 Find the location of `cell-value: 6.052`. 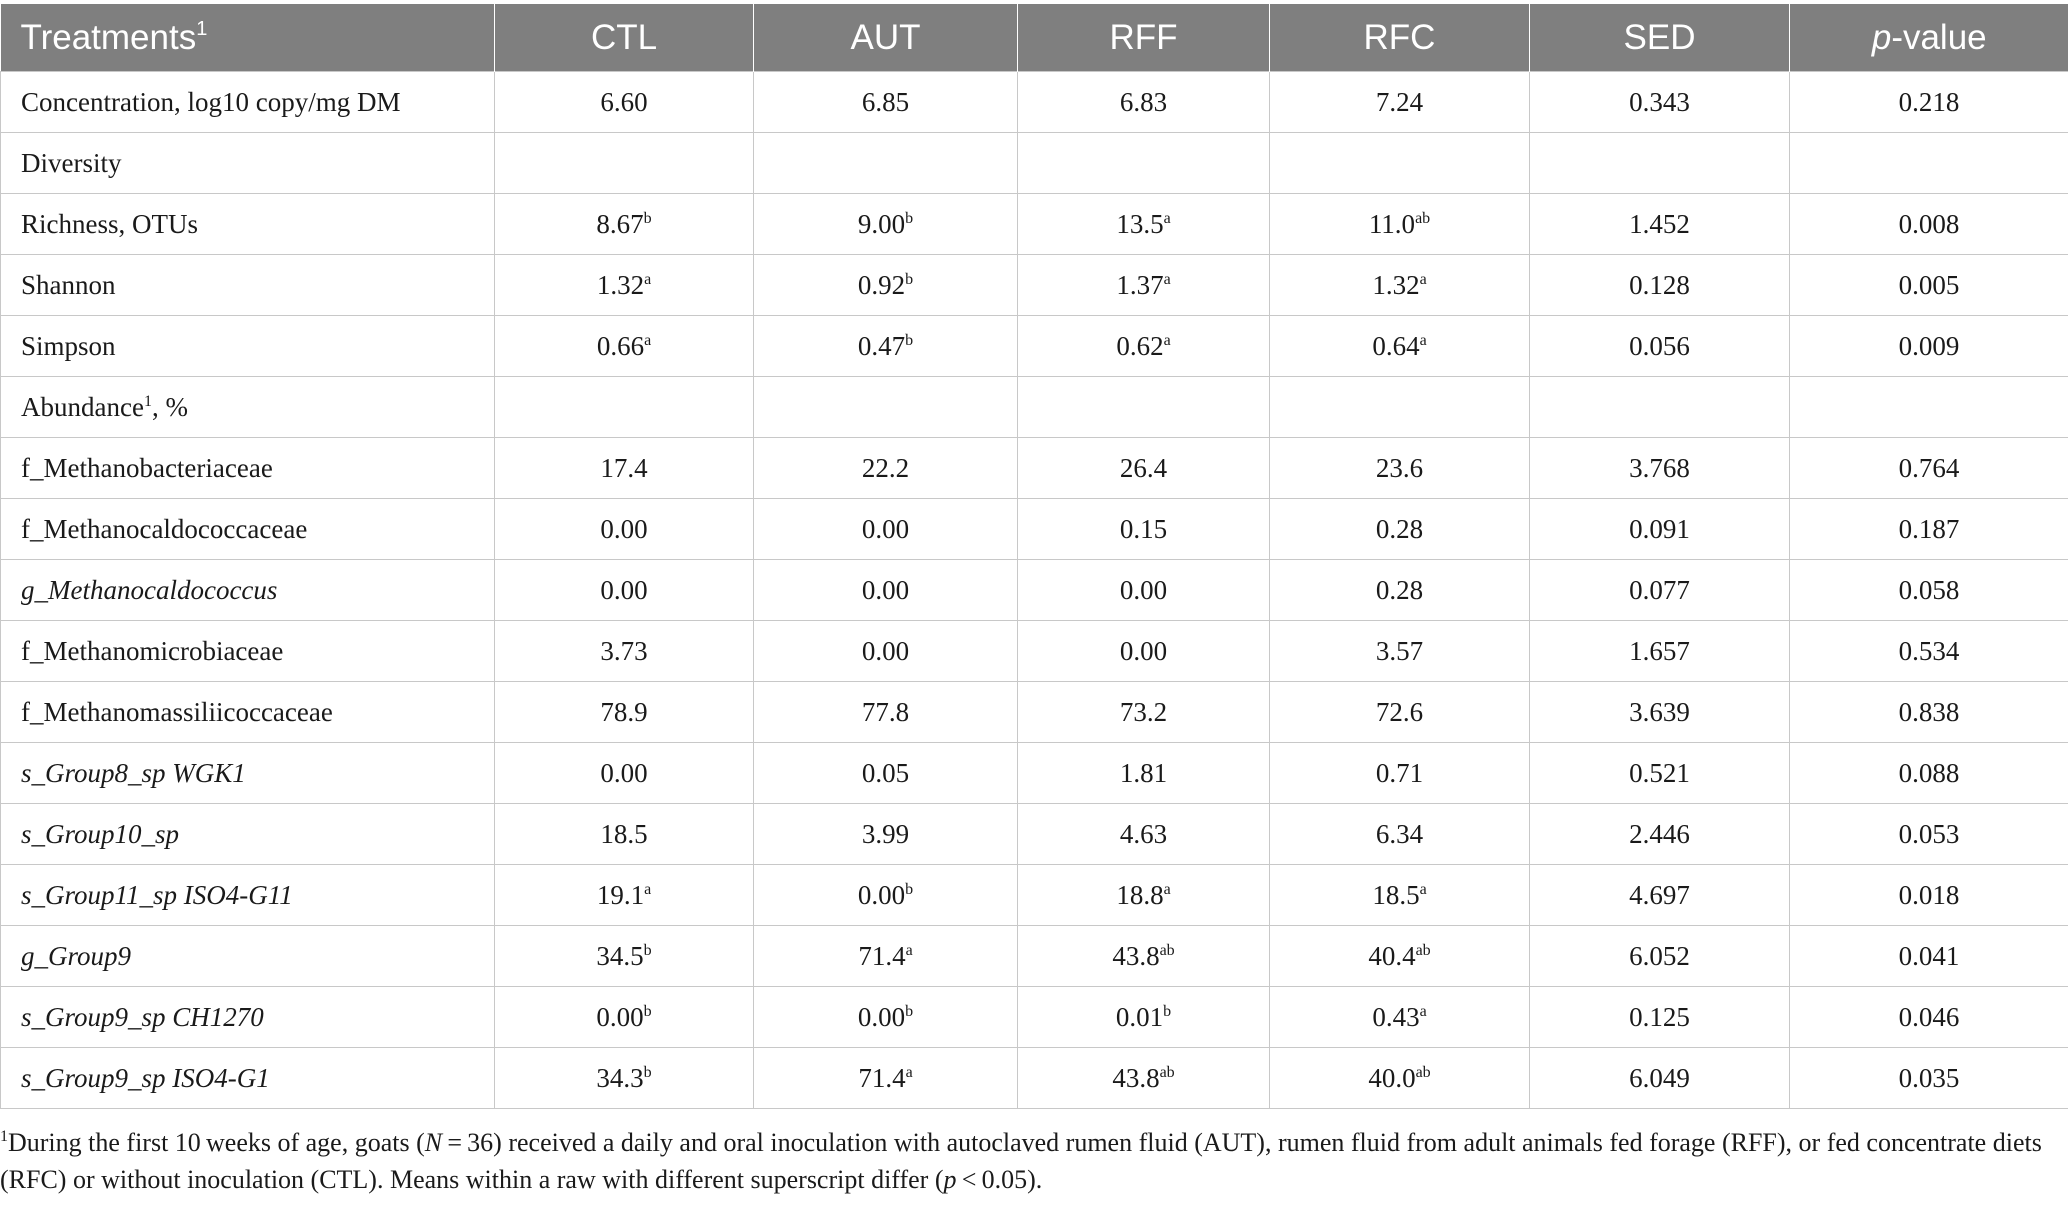

cell-value: 6.052 is located at coordinates (1659, 955).